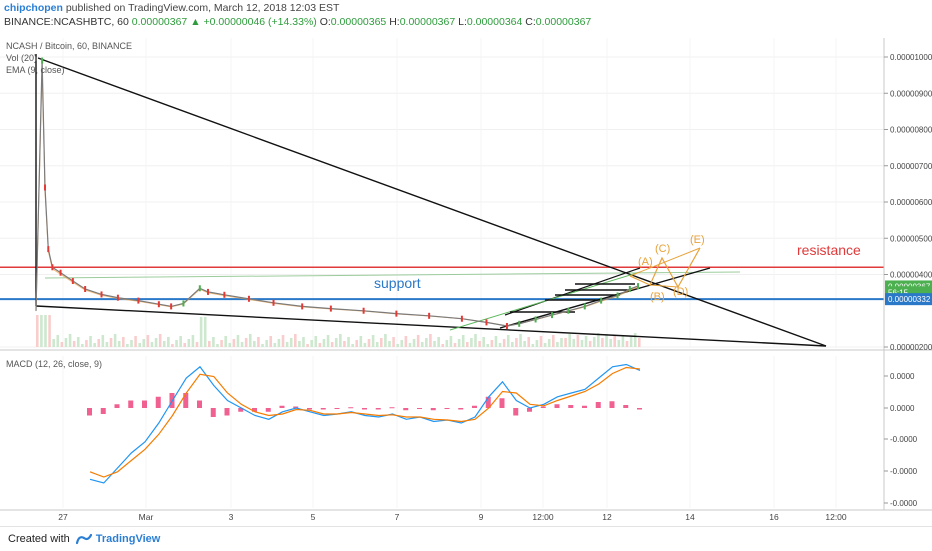 This screenshot has width=932, height=551. I want to click on wedge-lower-line, so click(605, 298).